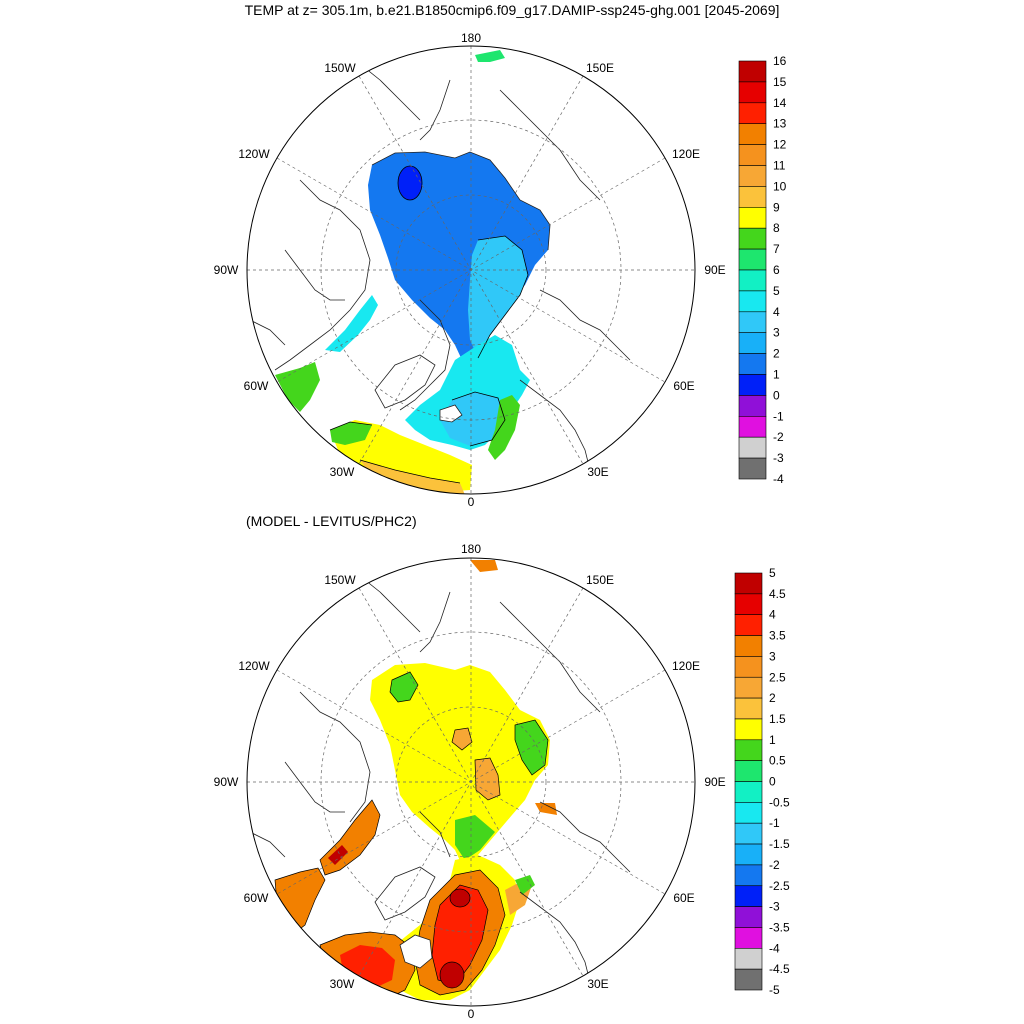 This screenshot has width=1024, height=1024. What do you see at coordinates (498, 297) in the screenshot?
I see `atlantic-layer-field-3C` at bounding box center [498, 297].